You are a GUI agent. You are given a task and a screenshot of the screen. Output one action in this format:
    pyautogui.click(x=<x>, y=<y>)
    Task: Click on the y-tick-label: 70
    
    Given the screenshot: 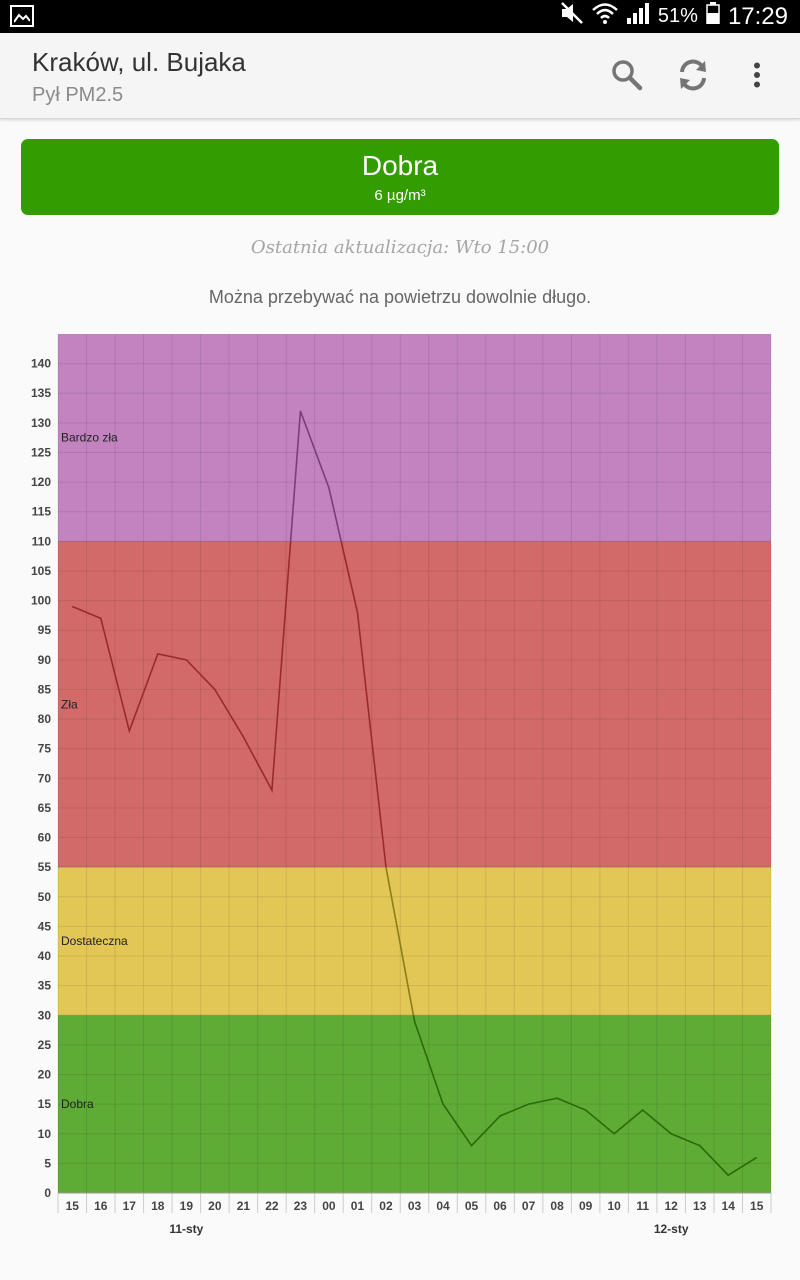 What is the action you would take?
    pyautogui.click(x=45, y=778)
    